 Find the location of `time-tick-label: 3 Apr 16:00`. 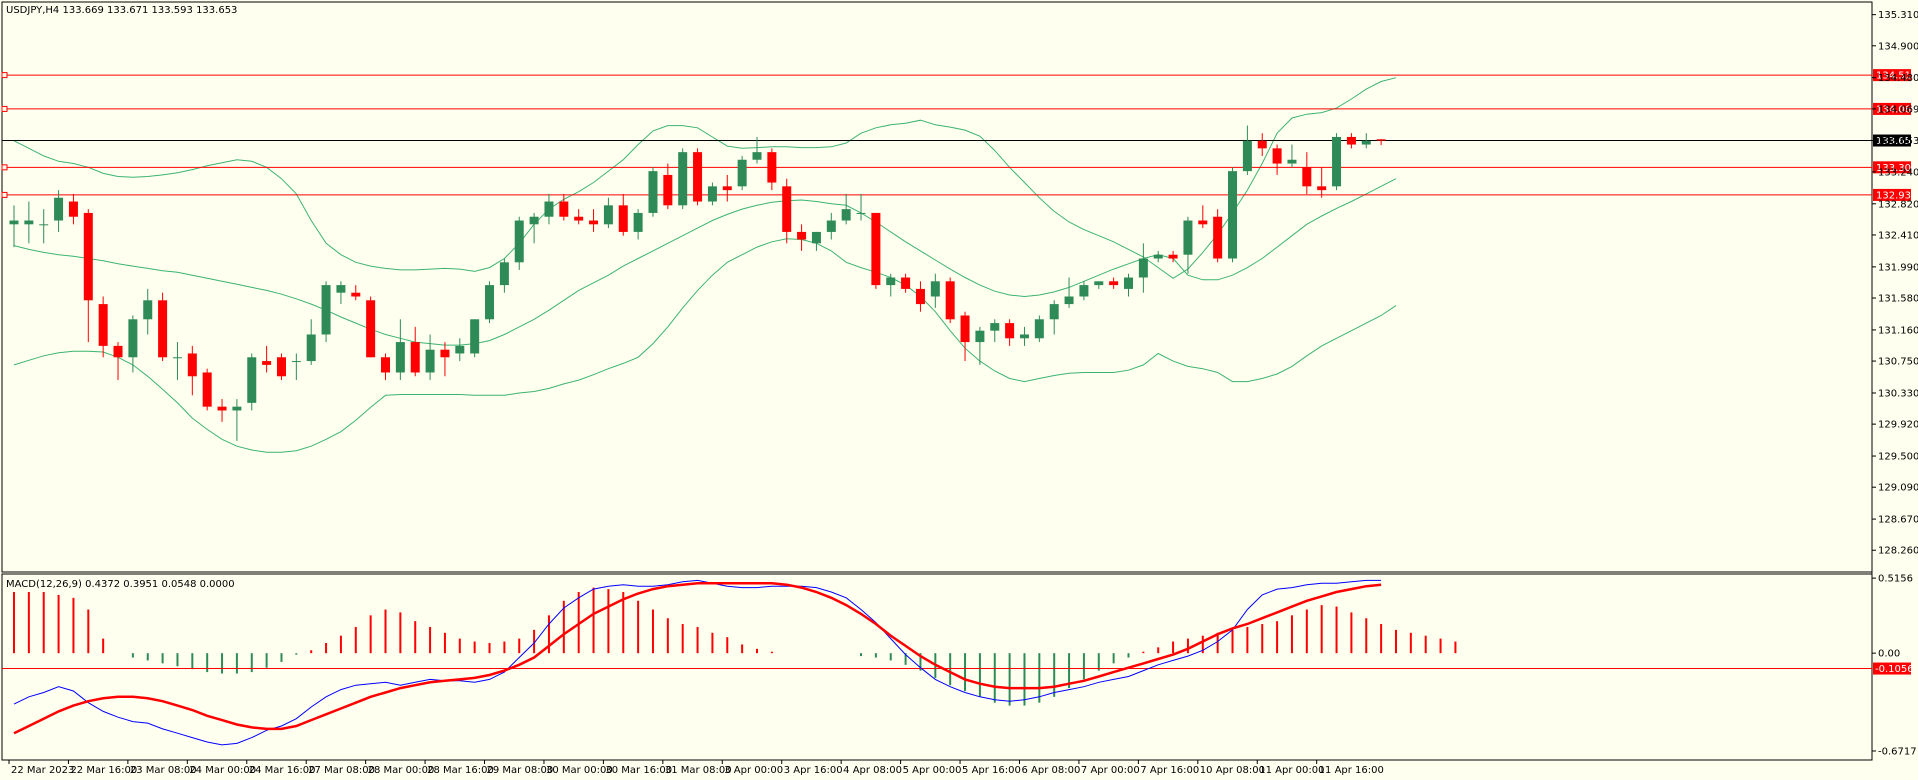

time-tick-label: 3 Apr 16:00 is located at coordinates (813, 770).